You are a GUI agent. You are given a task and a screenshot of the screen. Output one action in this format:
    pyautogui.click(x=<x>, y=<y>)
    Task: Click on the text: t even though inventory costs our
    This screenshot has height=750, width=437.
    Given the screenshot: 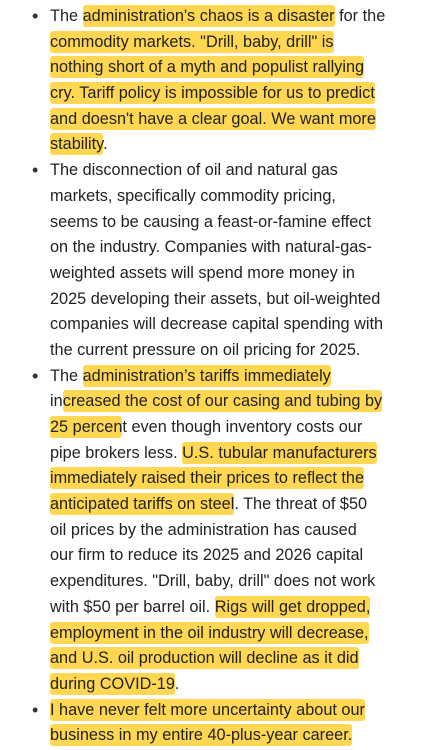 What is the action you would take?
    pyautogui.click(x=242, y=427)
    